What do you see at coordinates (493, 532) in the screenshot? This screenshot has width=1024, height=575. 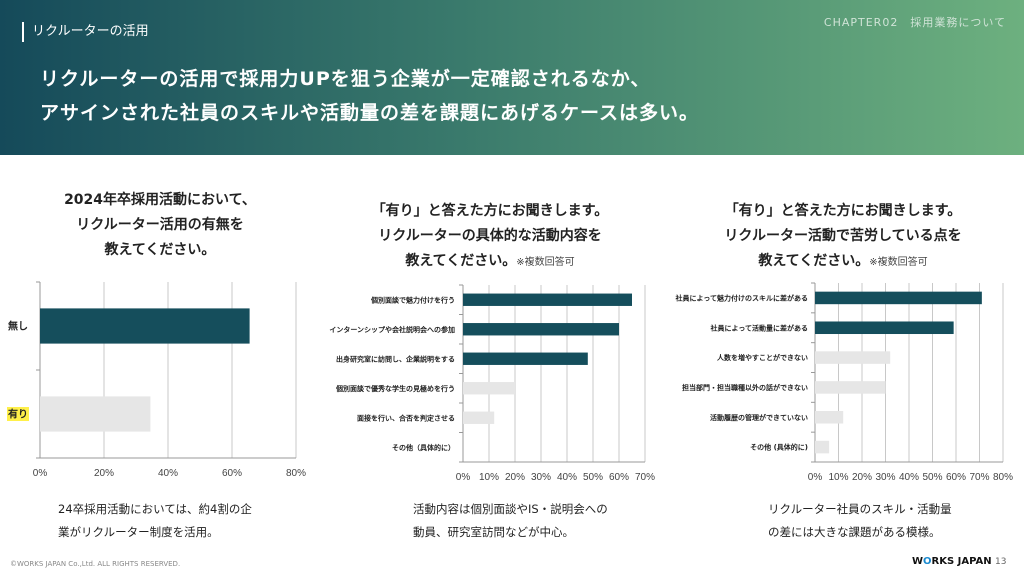 I see `caption-line: 動員、研究室訪問などが中心。` at bounding box center [493, 532].